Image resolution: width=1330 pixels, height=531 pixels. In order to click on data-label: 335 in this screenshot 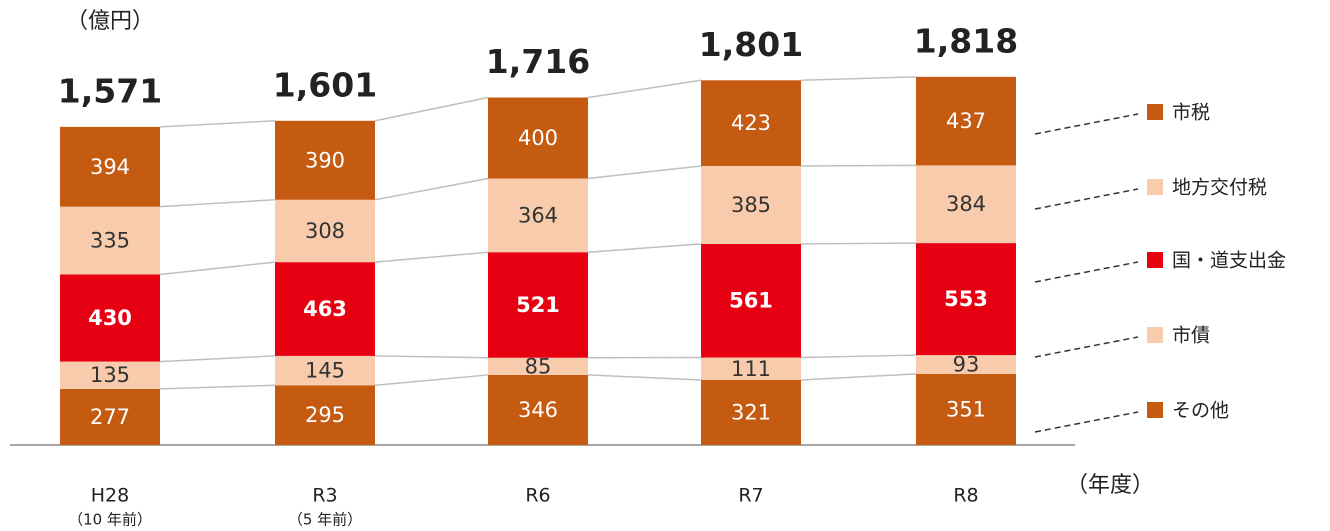, I will do `click(110, 241)`.